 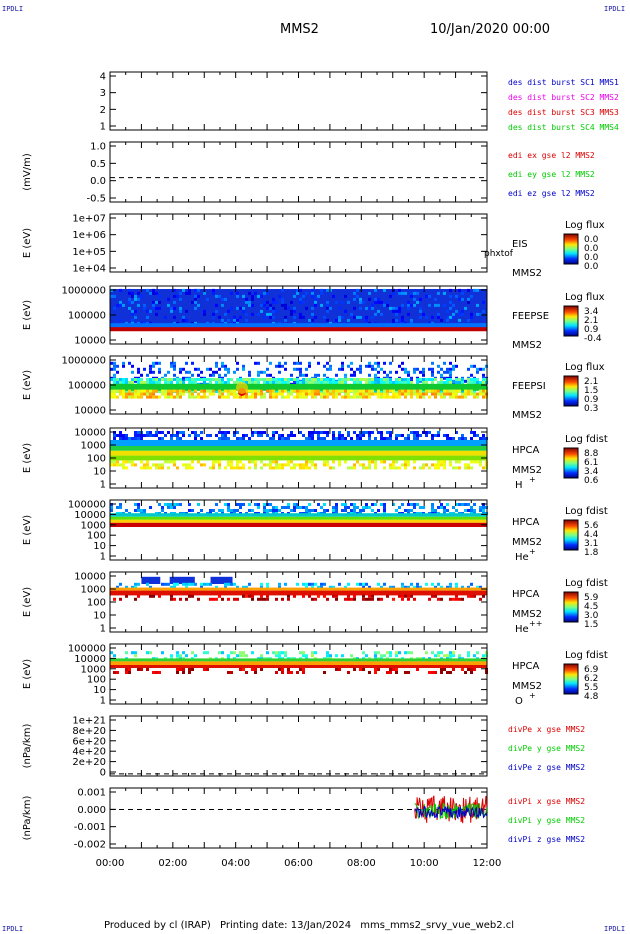 I want to click on ytick-label-feeps_i: 10000, so click(x=90, y=411).